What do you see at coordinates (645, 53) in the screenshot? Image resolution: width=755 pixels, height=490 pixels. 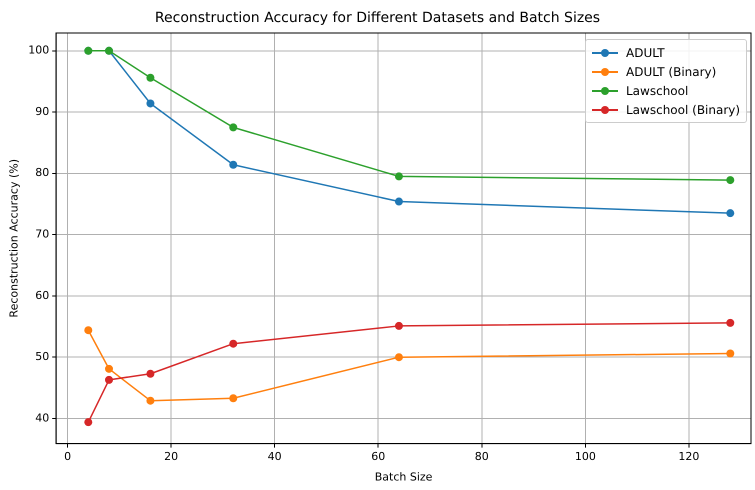 I see `legend-label: ADULT` at bounding box center [645, 53].